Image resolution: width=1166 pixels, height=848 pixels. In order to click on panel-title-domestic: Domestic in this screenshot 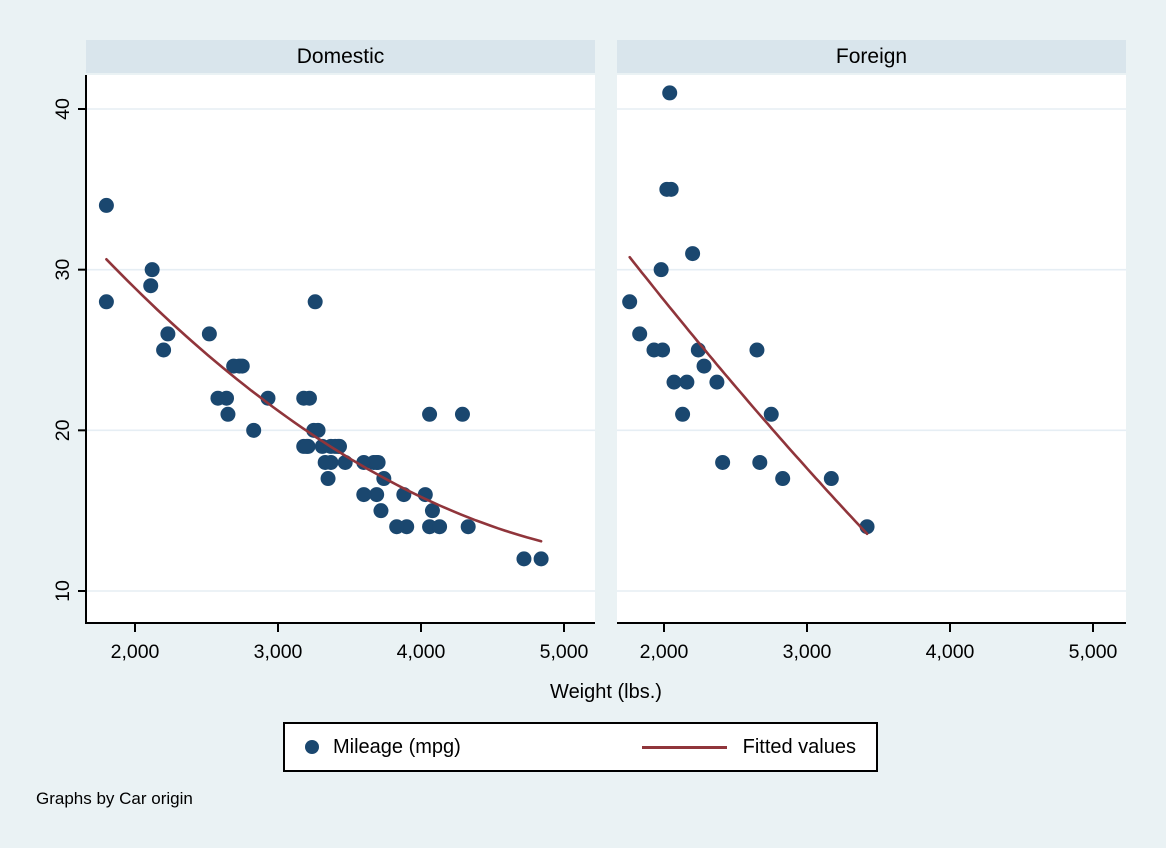, I will do `click(340, 56)`.